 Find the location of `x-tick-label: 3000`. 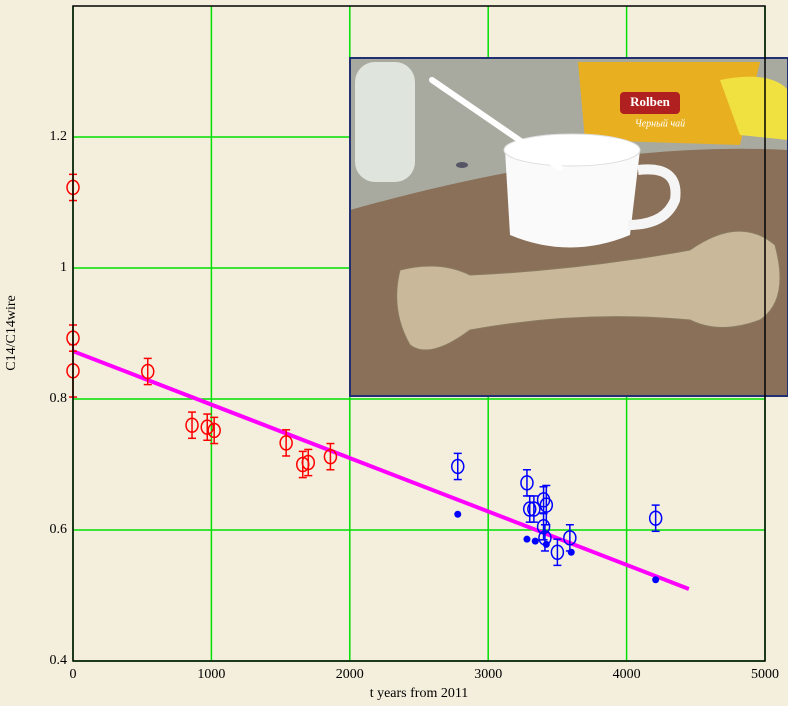

x-tick-label: 3000 is located at coordinates (488, 674).